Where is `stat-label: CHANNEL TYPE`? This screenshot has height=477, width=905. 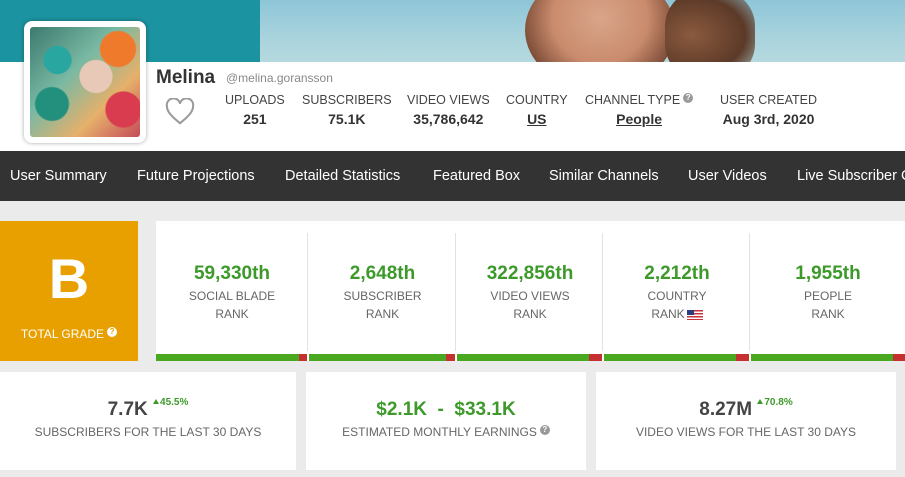
stat-label: CHANNEL TYPE is located at coordinates (633, 100).